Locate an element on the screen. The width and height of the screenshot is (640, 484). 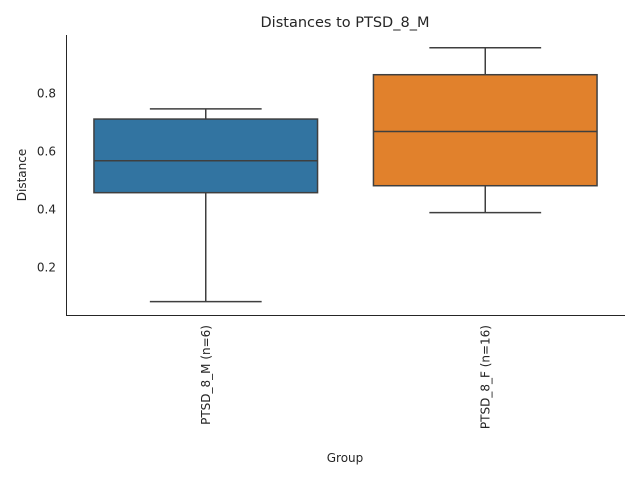
chart-title: Distances to PTSD_8_M is located at coordinates (345, 23).